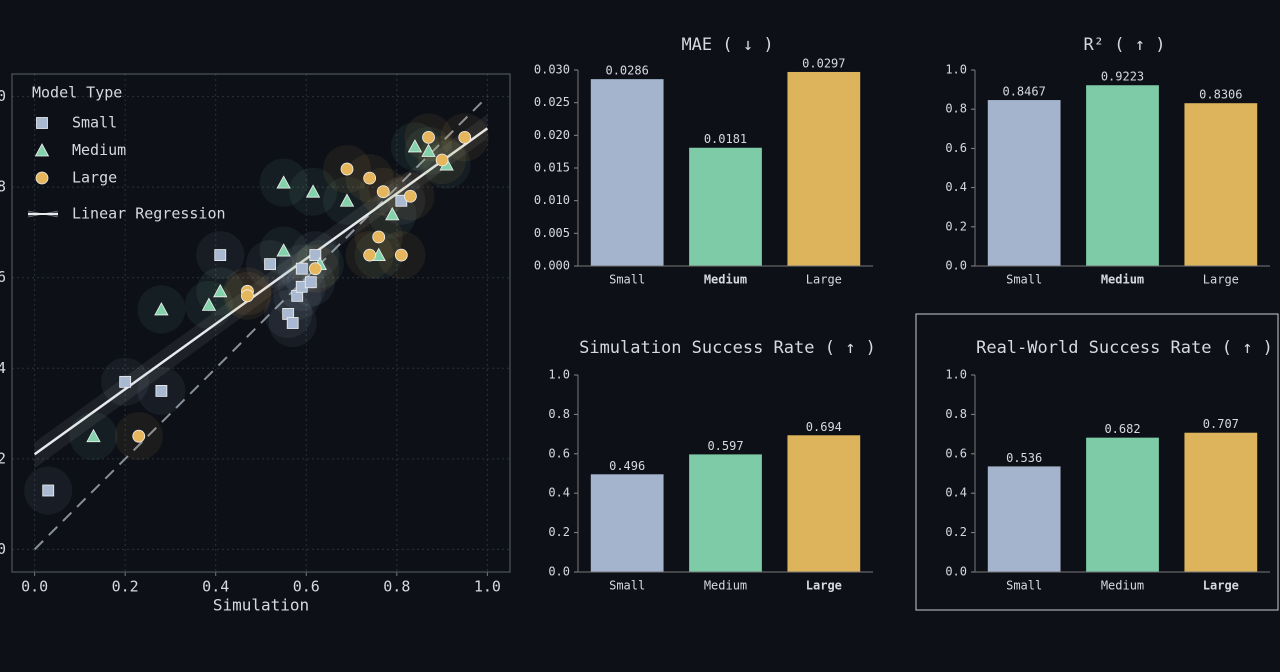  Describe the element at coordinates (552, 135) in the screenshot. I see `y-tick-label: 0.020` at that location.